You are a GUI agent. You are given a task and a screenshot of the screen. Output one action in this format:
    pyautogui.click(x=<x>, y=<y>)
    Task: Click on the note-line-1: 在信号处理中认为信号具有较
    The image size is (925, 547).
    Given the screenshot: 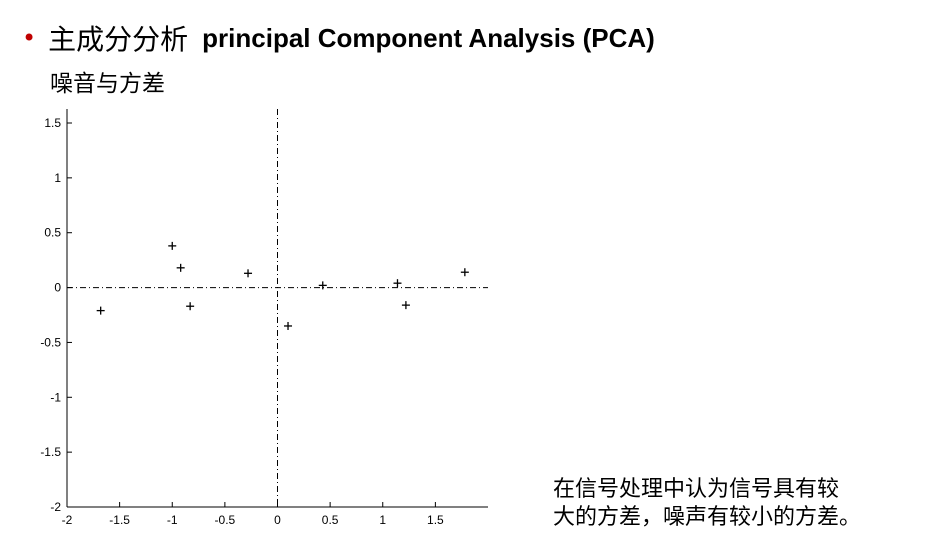 What is the action you would take?
    pyautogui.click(x=696, y=489)
    